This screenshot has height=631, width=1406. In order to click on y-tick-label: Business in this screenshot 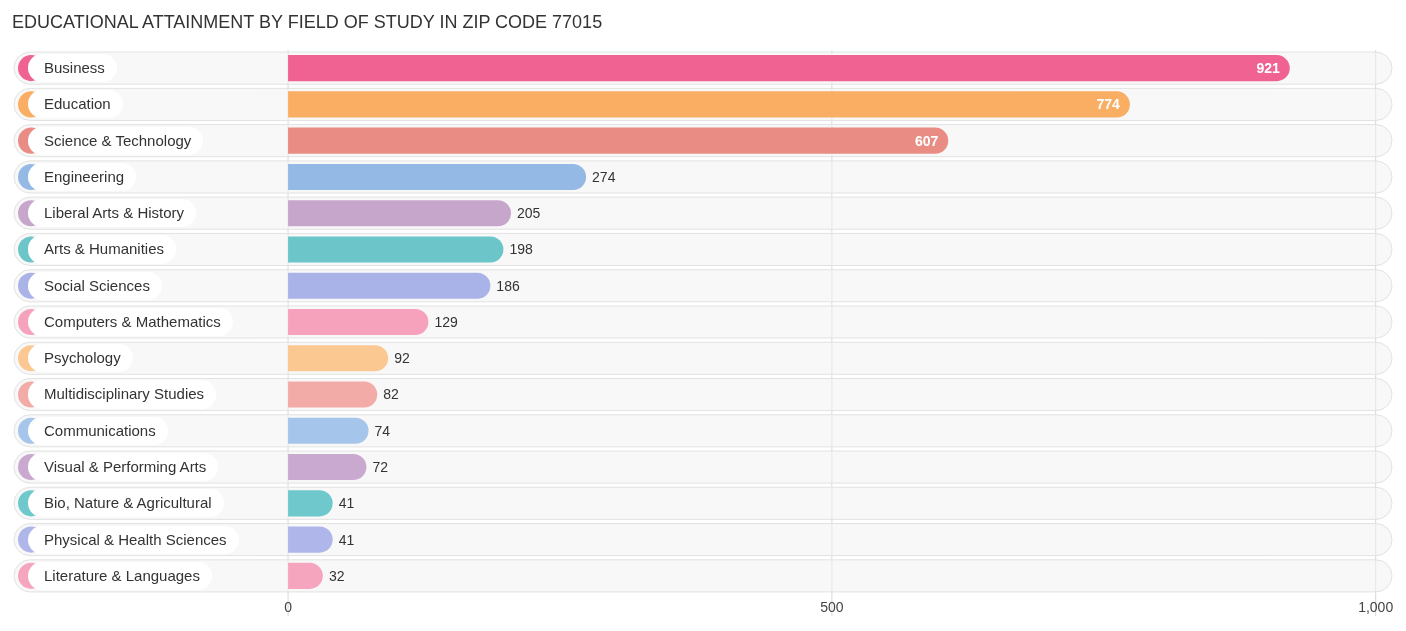, I will do `click(72, 68)`.